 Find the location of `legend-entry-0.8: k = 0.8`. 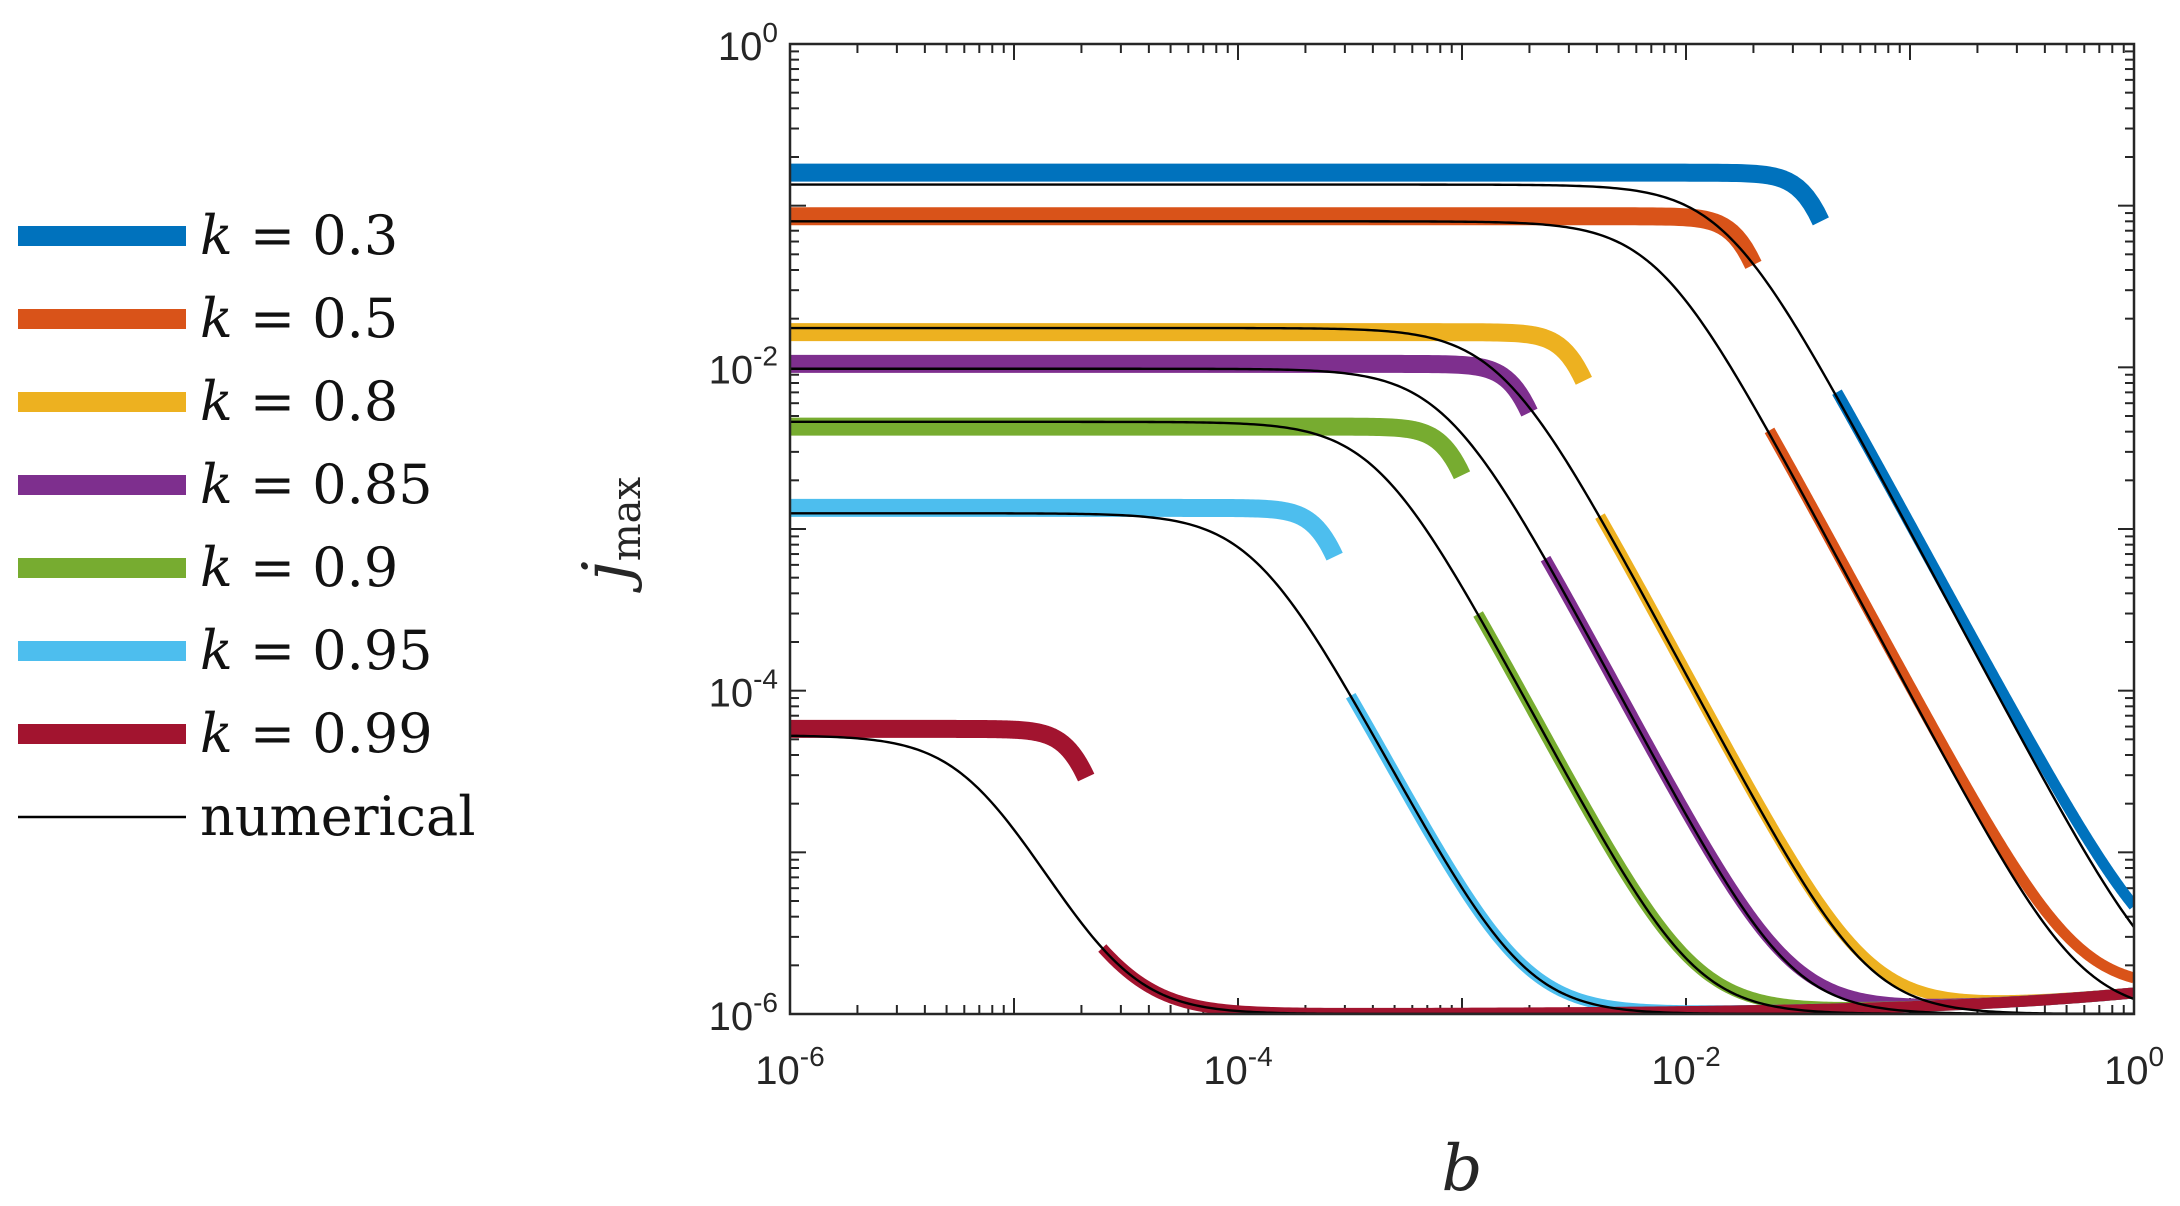

legend-entry-0.8: k = 0.8 is located at coordinates (208, 401).